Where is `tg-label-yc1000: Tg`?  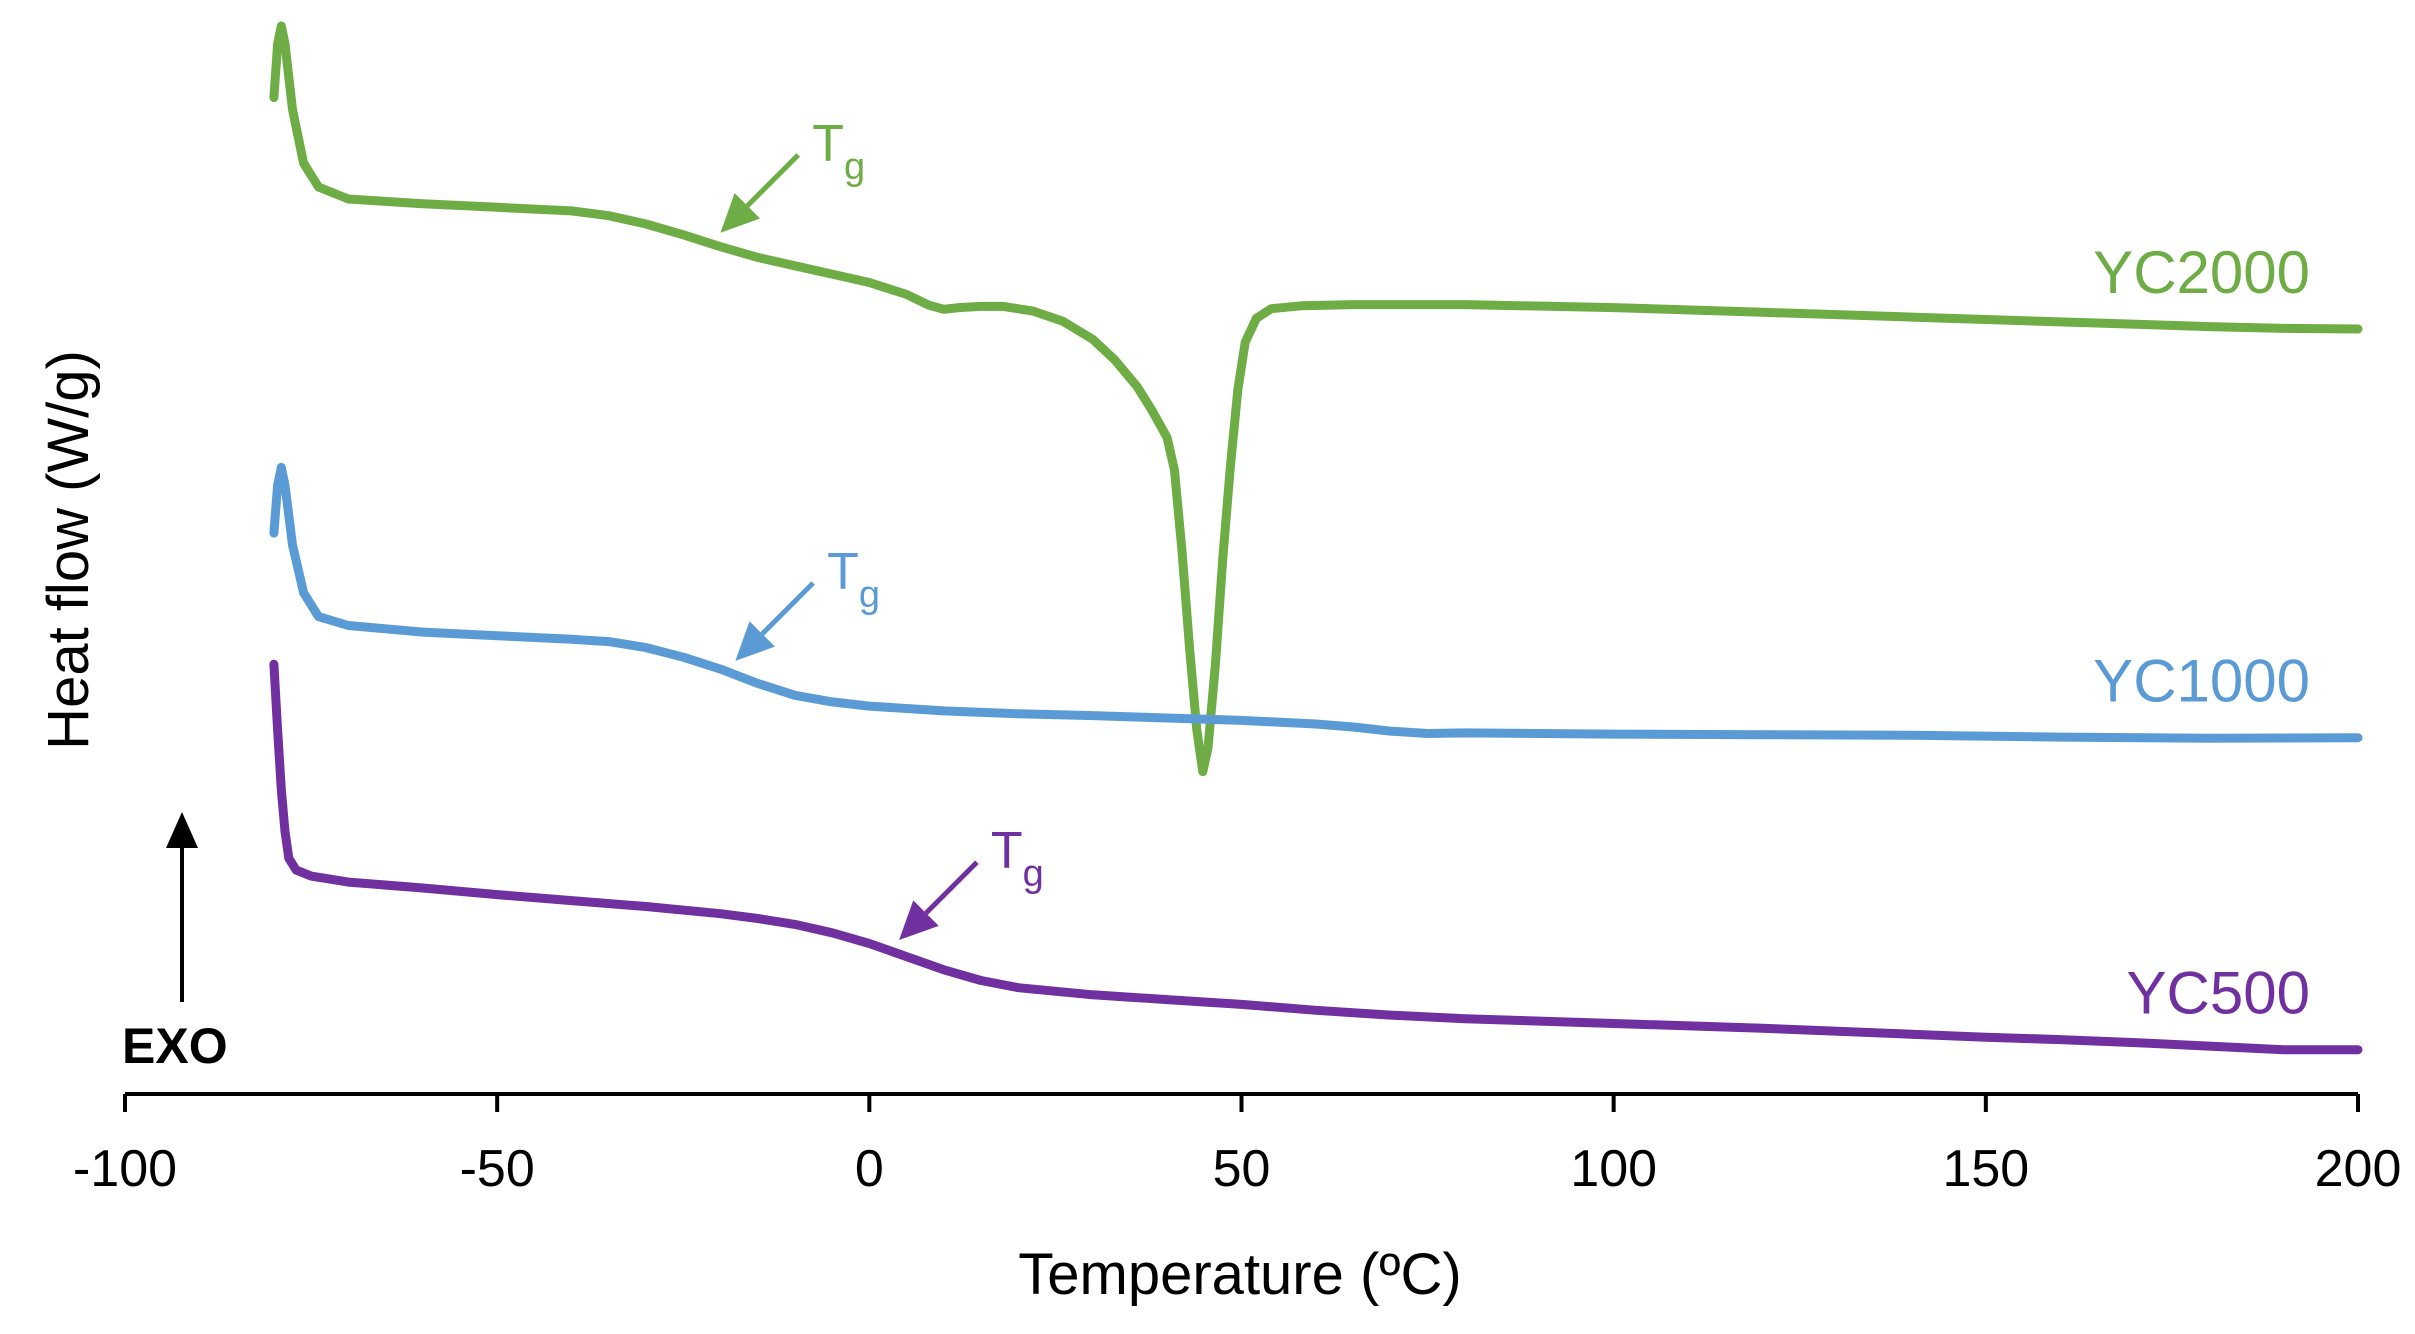
tg-label-yc1000: Tg is located at coordinates (853, 579).